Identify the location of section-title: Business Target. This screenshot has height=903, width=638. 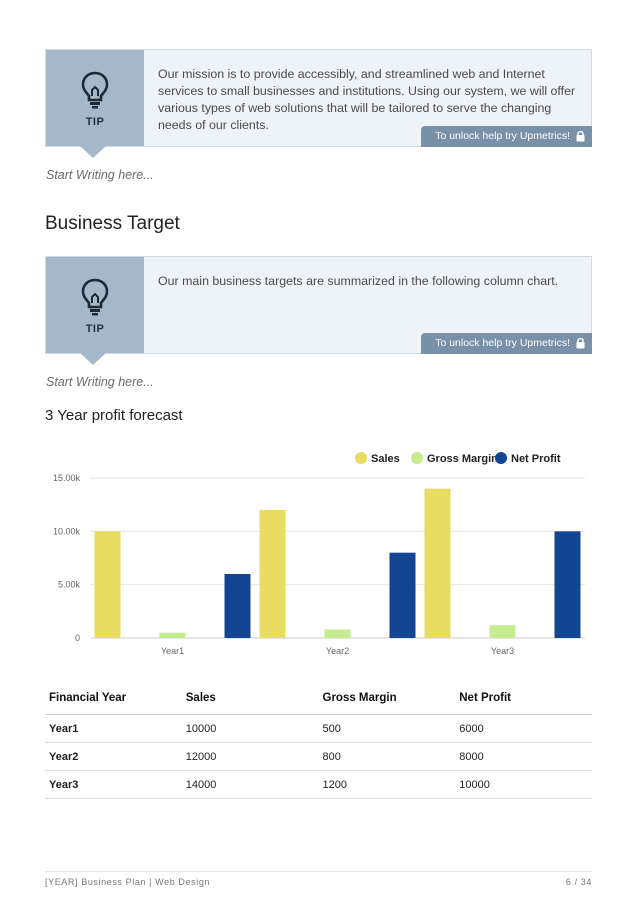
(112, 223).